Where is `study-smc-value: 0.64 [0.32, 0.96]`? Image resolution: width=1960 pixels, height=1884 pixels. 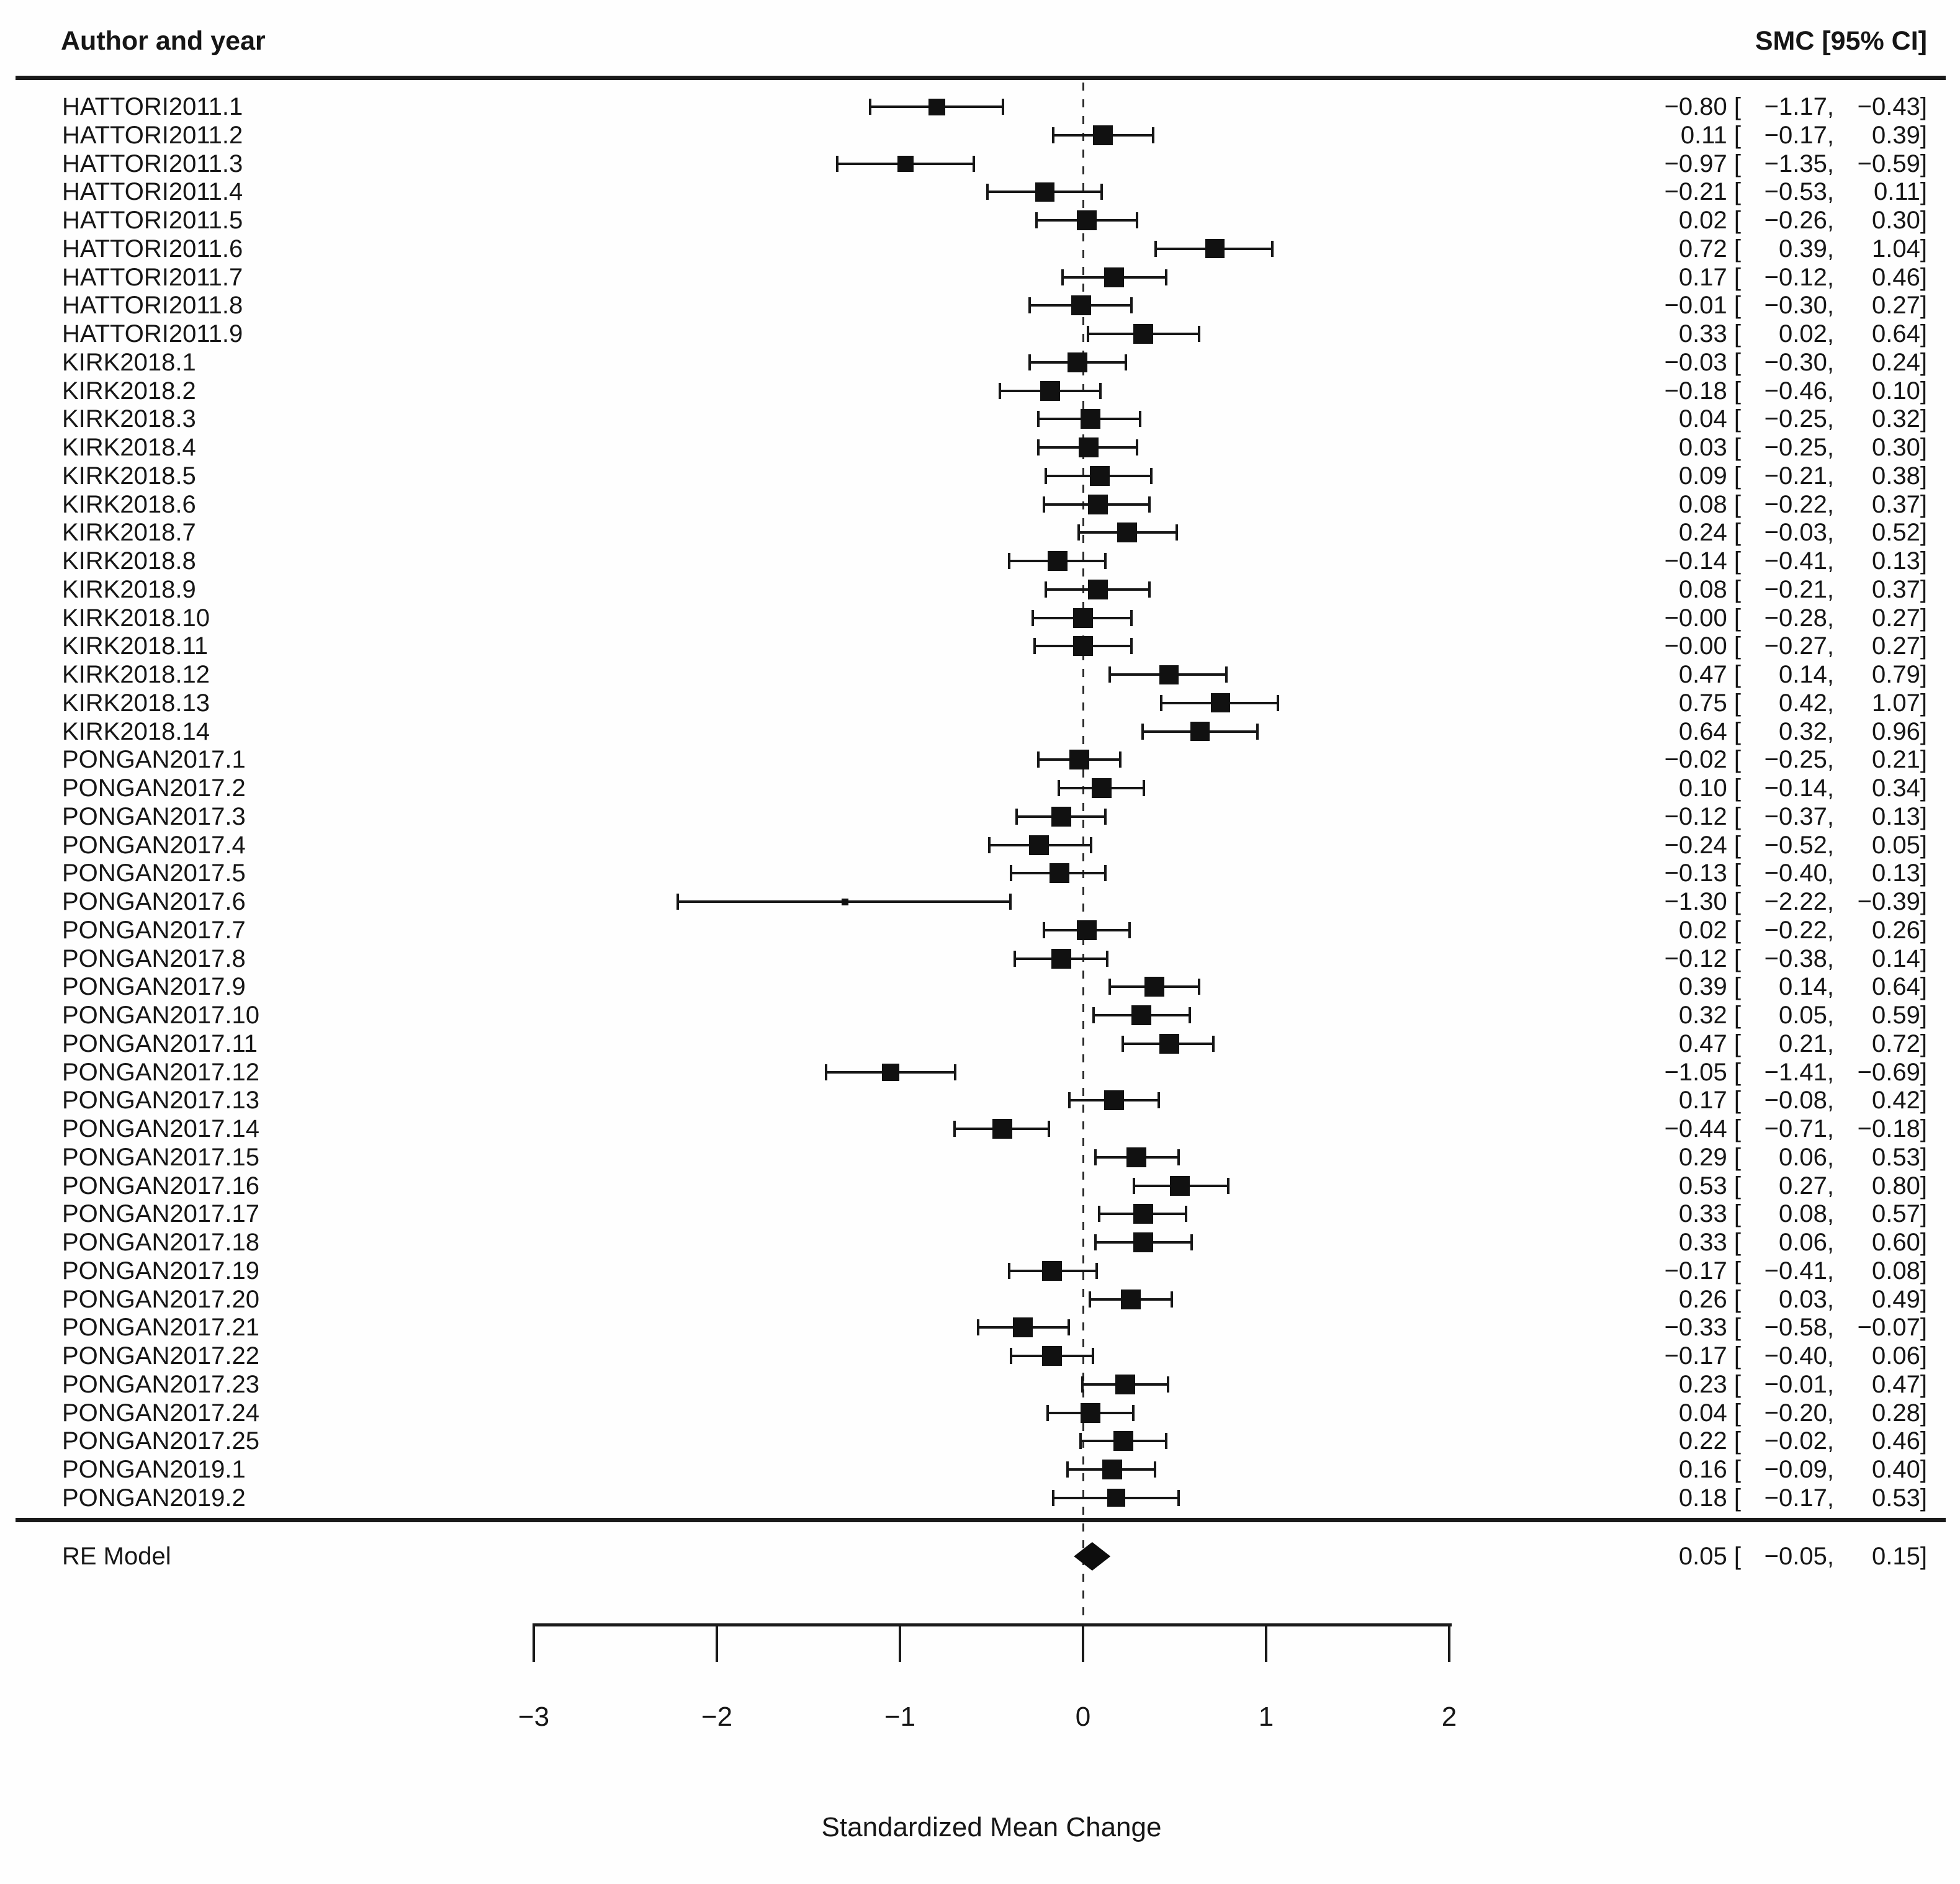 study-smc-value: 0.64 [0.32, 0.96] is located at coordinates (1775, 731).